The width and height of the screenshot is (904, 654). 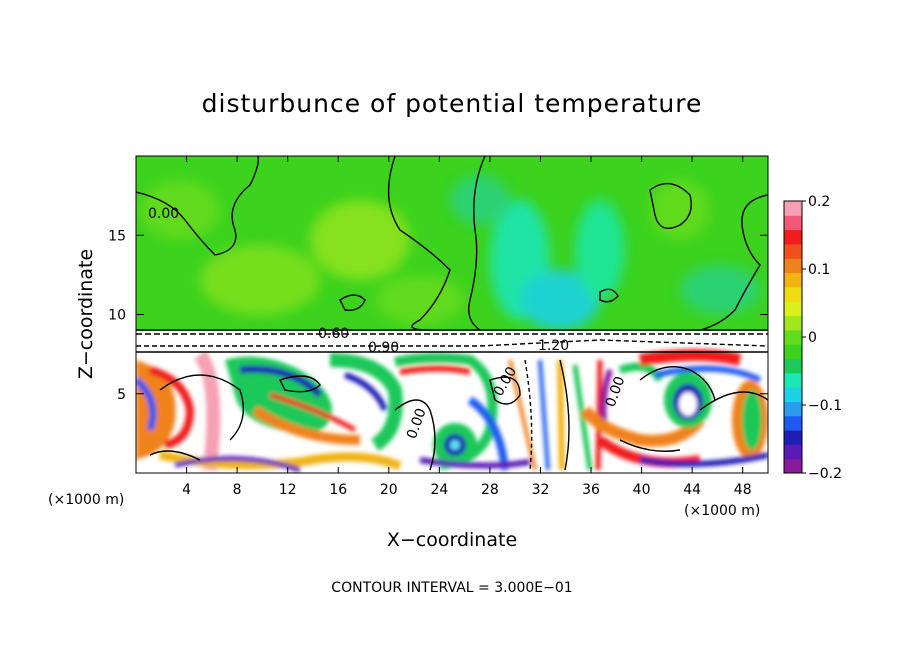 What do you see at coordinates (288, 490) in the screenshot?
I see `x-tick-label: 12` at bounding box center [288, 490].